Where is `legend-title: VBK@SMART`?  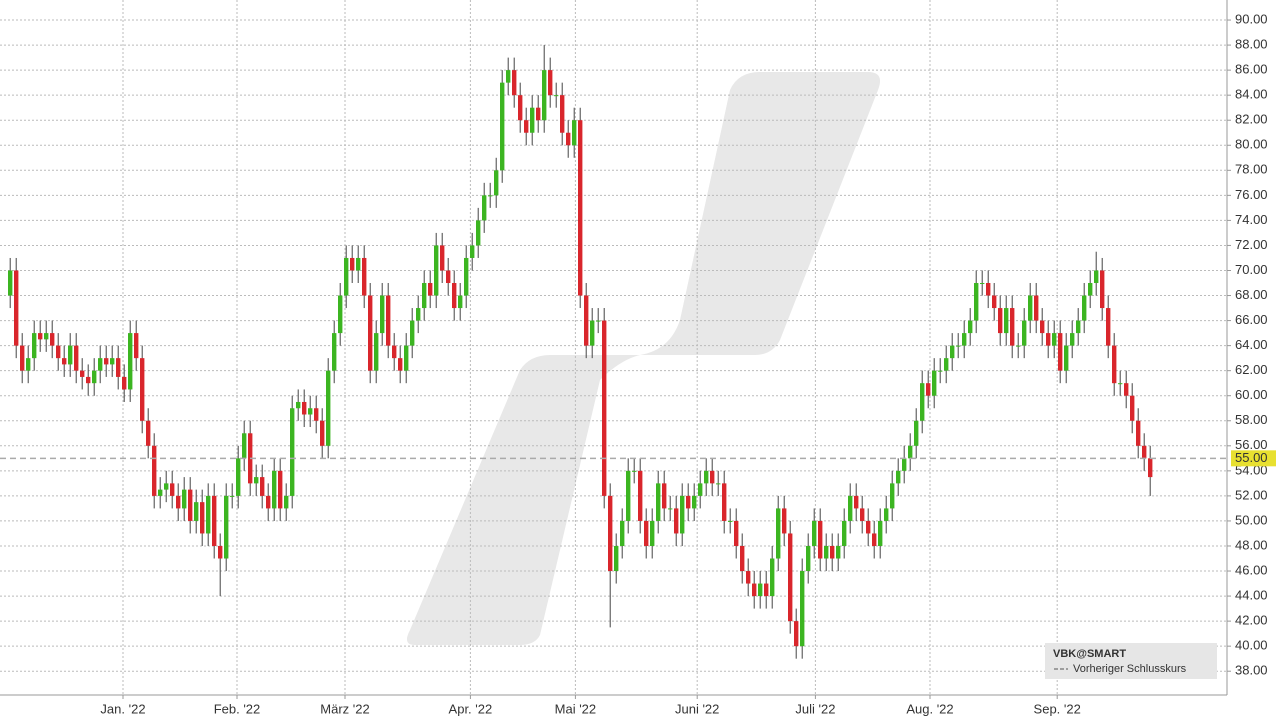
legend-title: VBK@SMART is located at coordinates (1089, 654).